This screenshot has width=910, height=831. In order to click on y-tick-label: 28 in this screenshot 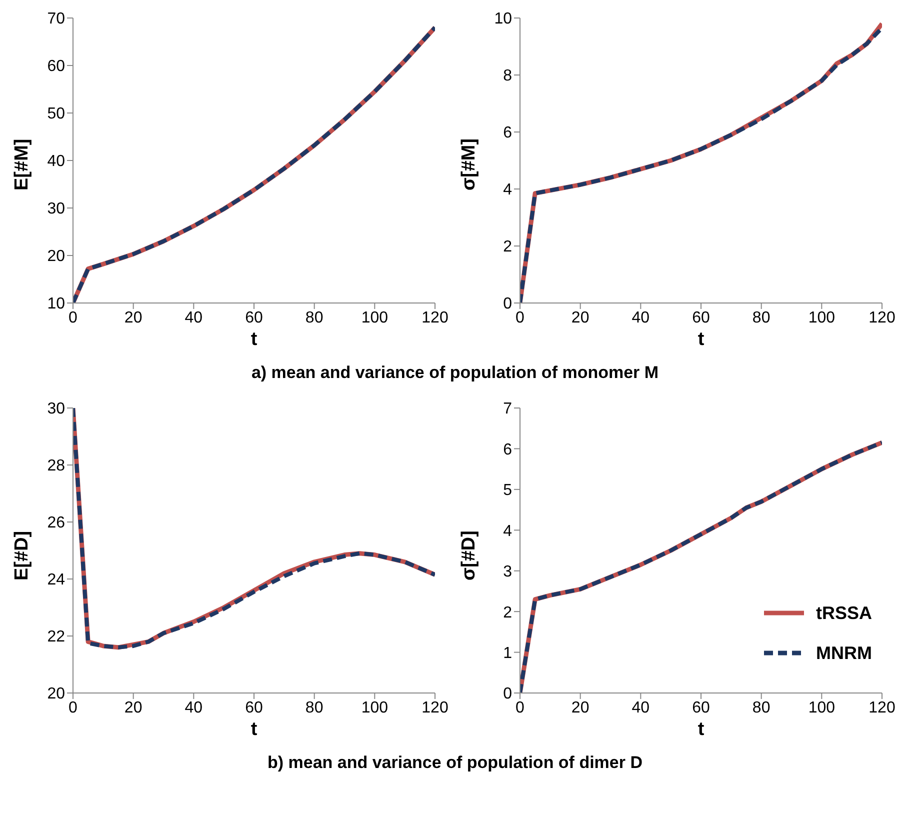, I will do `click(56, 466)`.